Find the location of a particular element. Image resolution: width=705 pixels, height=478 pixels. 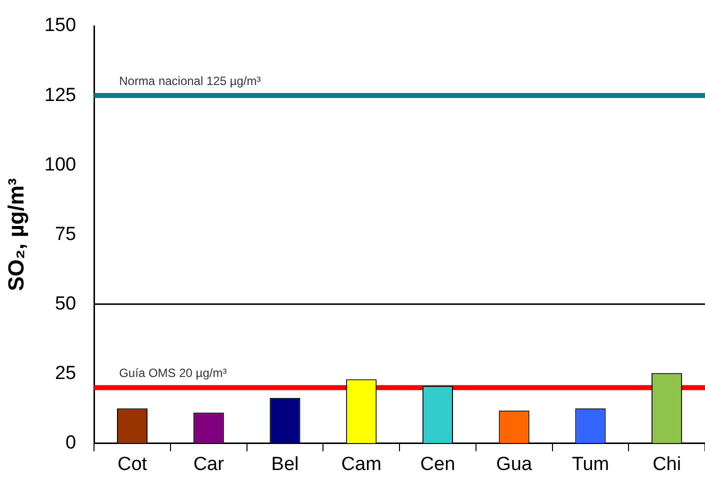

y-axis-title: SO₂, µg/m³ is located at coordinates (15, 235).